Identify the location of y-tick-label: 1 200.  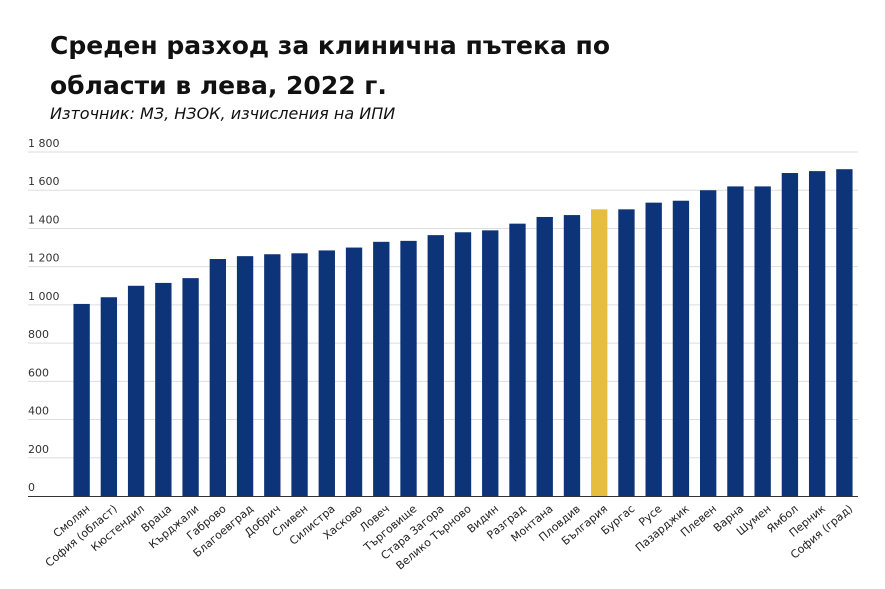
(44, 258).